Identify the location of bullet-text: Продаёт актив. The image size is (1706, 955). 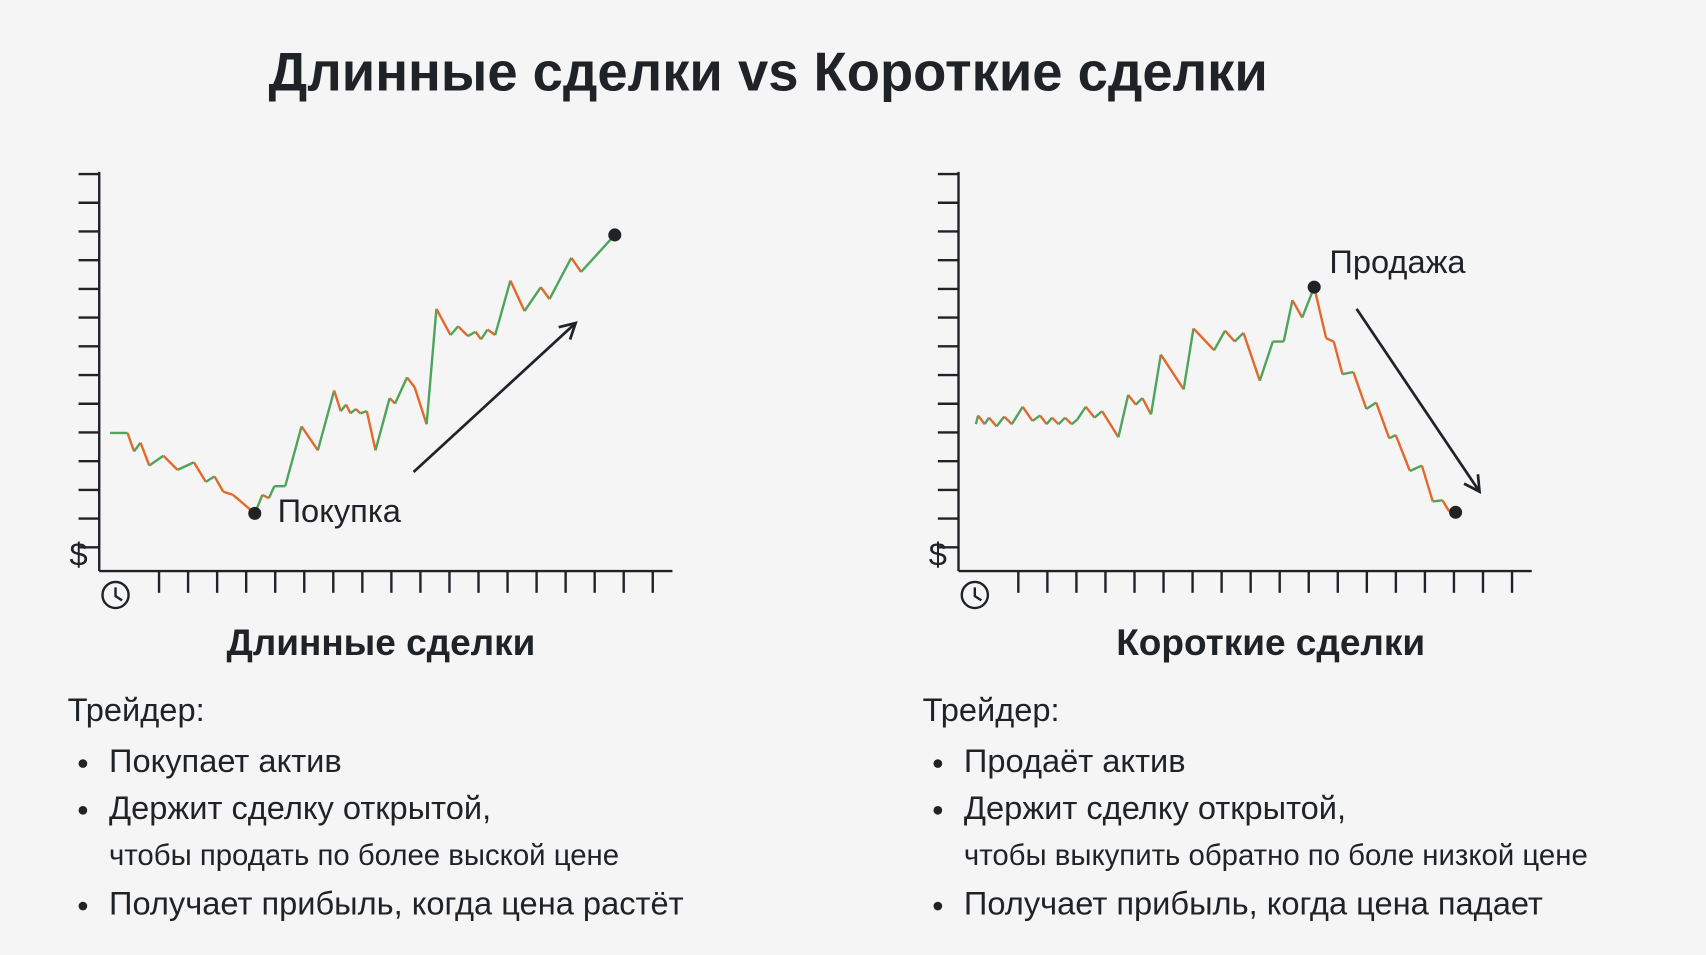
(1075, 760).